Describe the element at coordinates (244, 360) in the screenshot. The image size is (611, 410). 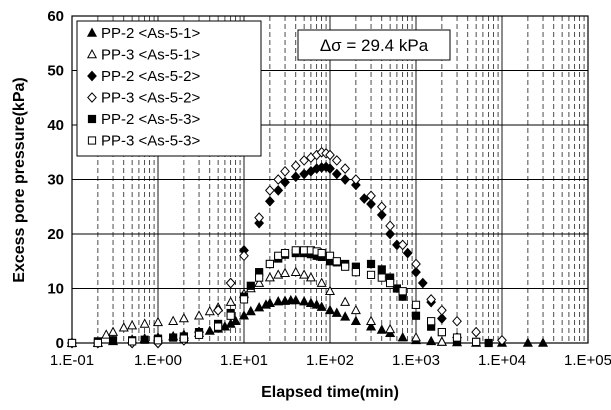
I see `x-tick-label: 1.E+01` at that location.